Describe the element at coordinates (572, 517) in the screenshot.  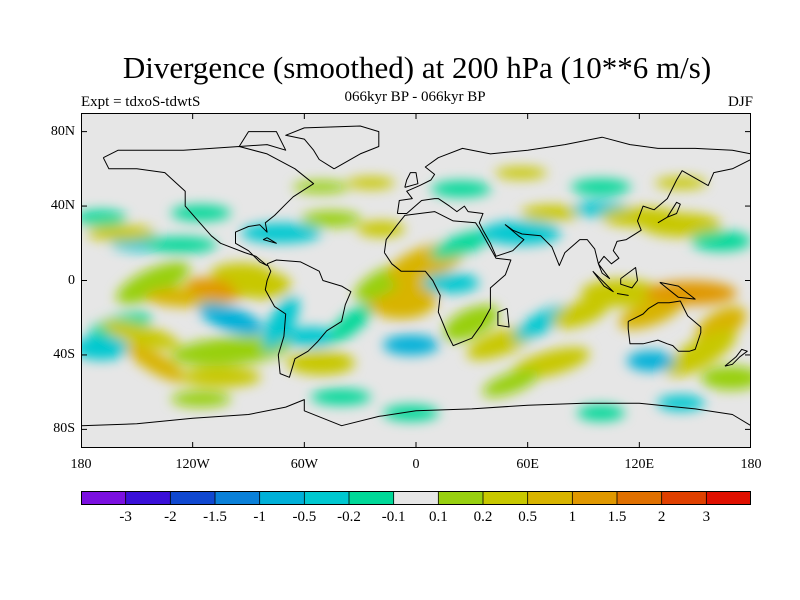
I see `colorbar-label: 1` at that location.